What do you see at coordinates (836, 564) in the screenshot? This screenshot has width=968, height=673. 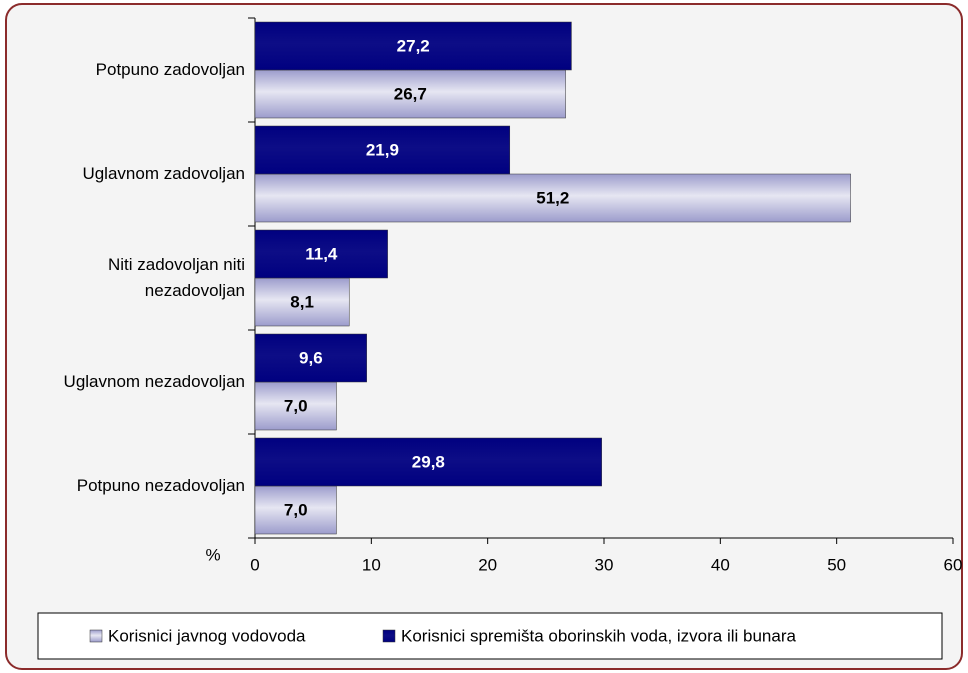 I see `x-tick-label: 50` at bounding box center [836, 564].